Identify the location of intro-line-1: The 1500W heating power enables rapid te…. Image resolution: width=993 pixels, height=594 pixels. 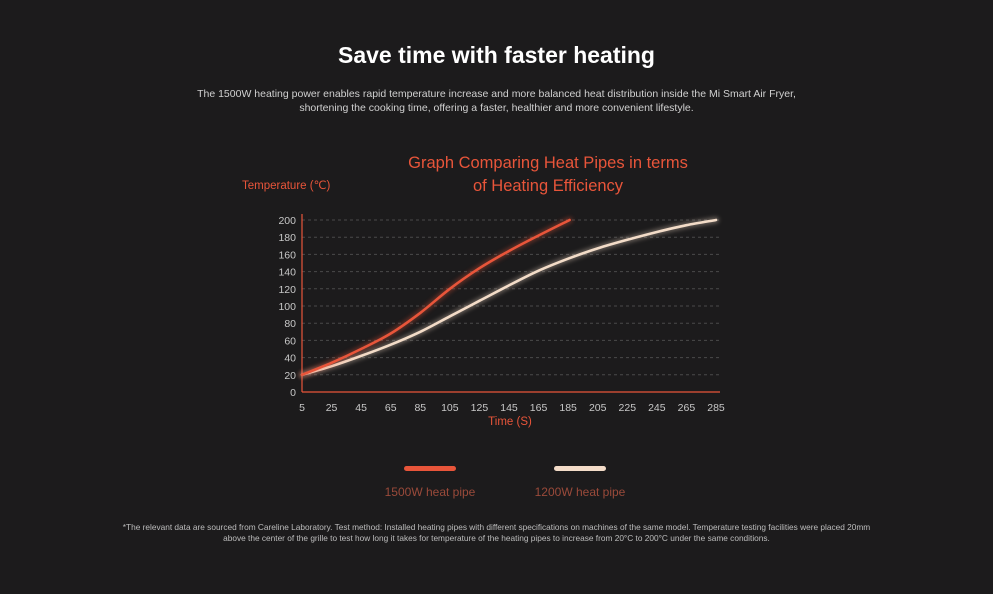
(496, 94).